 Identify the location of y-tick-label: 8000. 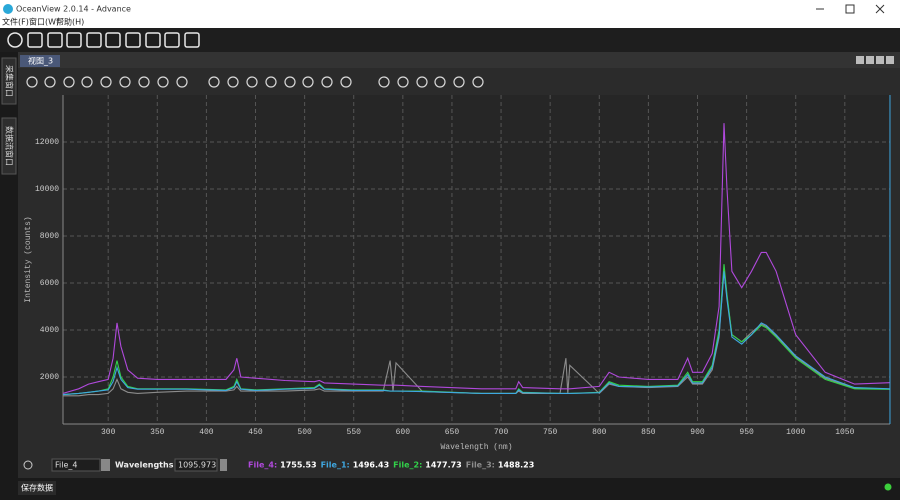
(49, 236).